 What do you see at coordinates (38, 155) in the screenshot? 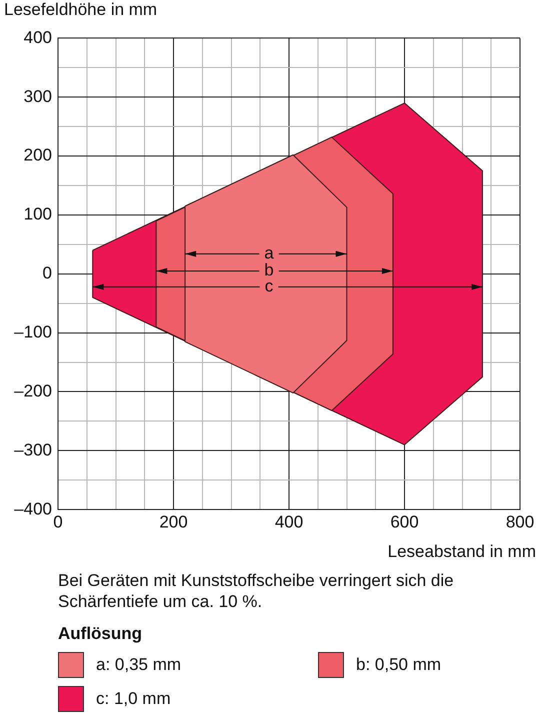
I see `y-tick-label: 200` at bounding box center [38, 155].